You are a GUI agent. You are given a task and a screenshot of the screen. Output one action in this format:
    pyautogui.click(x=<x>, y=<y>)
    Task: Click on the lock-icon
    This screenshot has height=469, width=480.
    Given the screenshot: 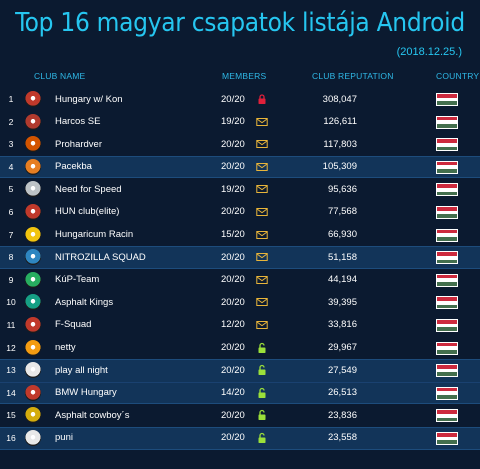 What is the action you would take?
    pyautogui.click(x=262, y=99)
    